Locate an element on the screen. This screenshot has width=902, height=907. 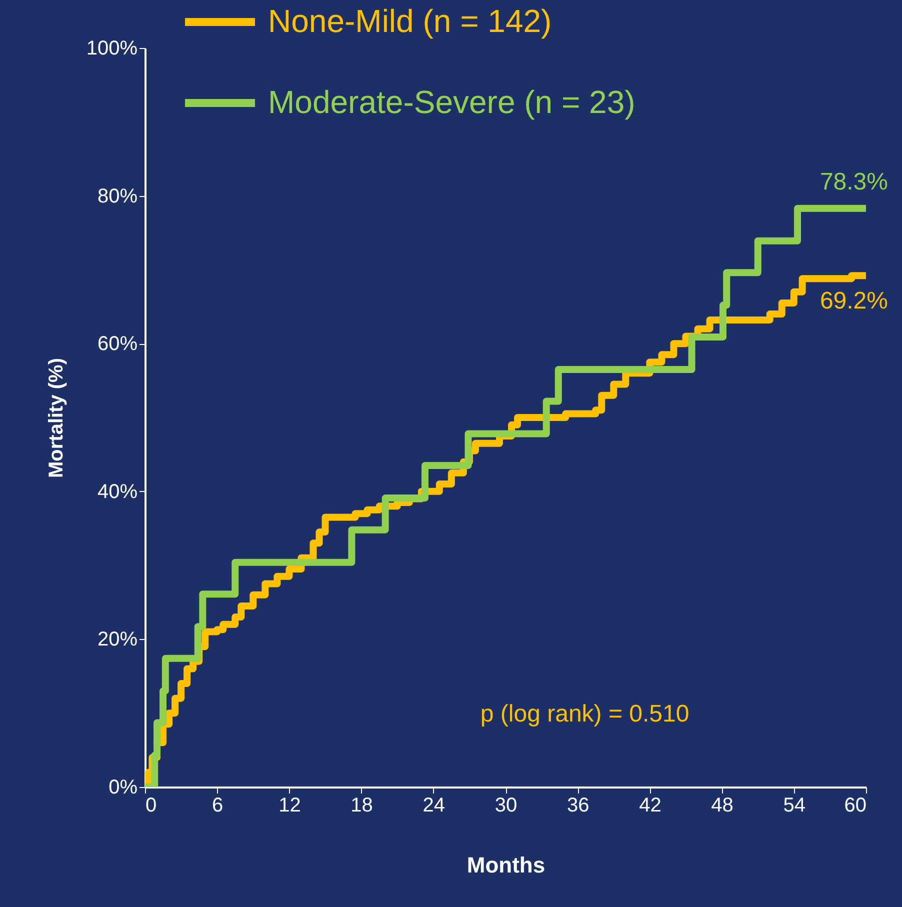
annotation: 69.2% is located at coordinates (854, 301).